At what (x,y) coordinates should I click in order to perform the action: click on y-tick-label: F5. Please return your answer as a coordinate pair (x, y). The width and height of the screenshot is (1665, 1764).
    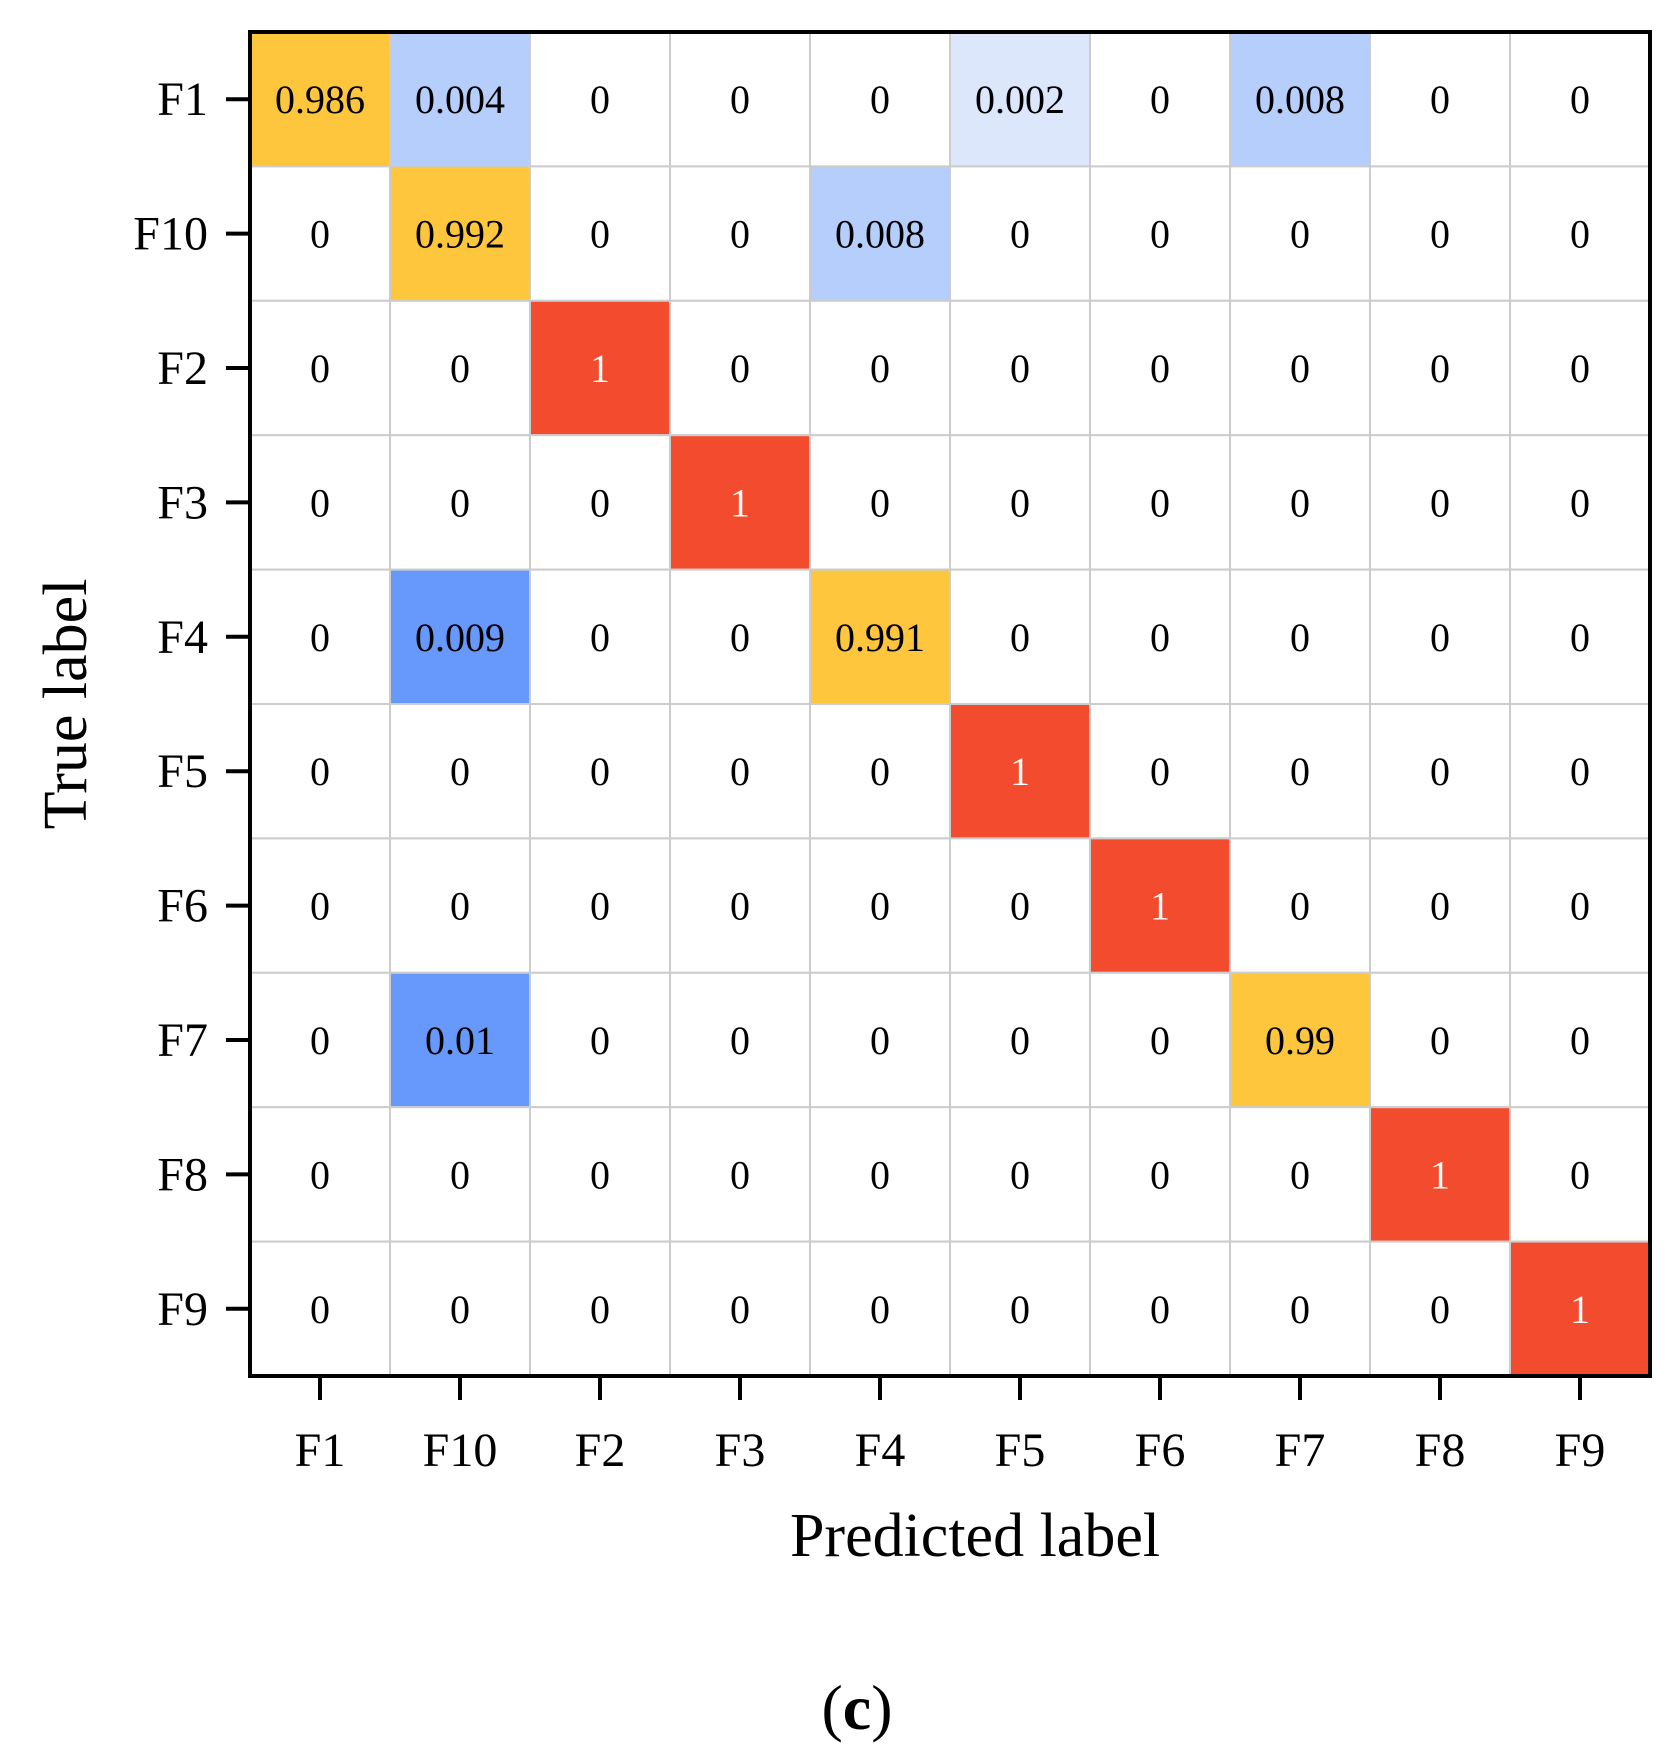
    Looking at the image, I should click on (182, 771).